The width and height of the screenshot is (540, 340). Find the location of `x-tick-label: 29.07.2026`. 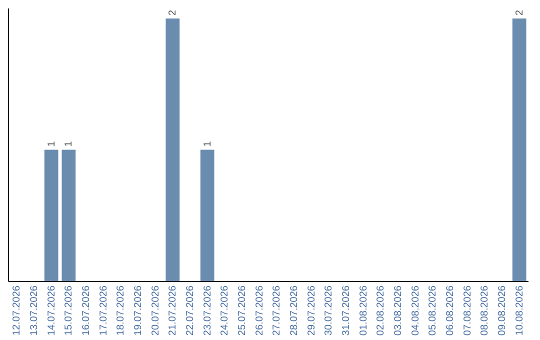

x-tick-label: 29.07.2026 is located at coordinates (312, 310).